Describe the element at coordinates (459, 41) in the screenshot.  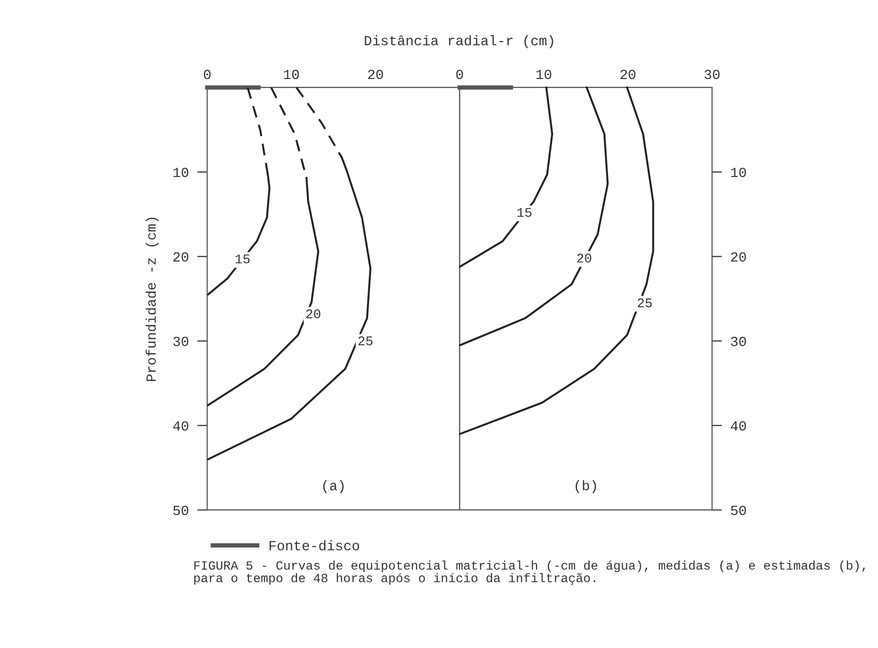
I see `x-axis-title: Distância radial-r (cm)` at that location.